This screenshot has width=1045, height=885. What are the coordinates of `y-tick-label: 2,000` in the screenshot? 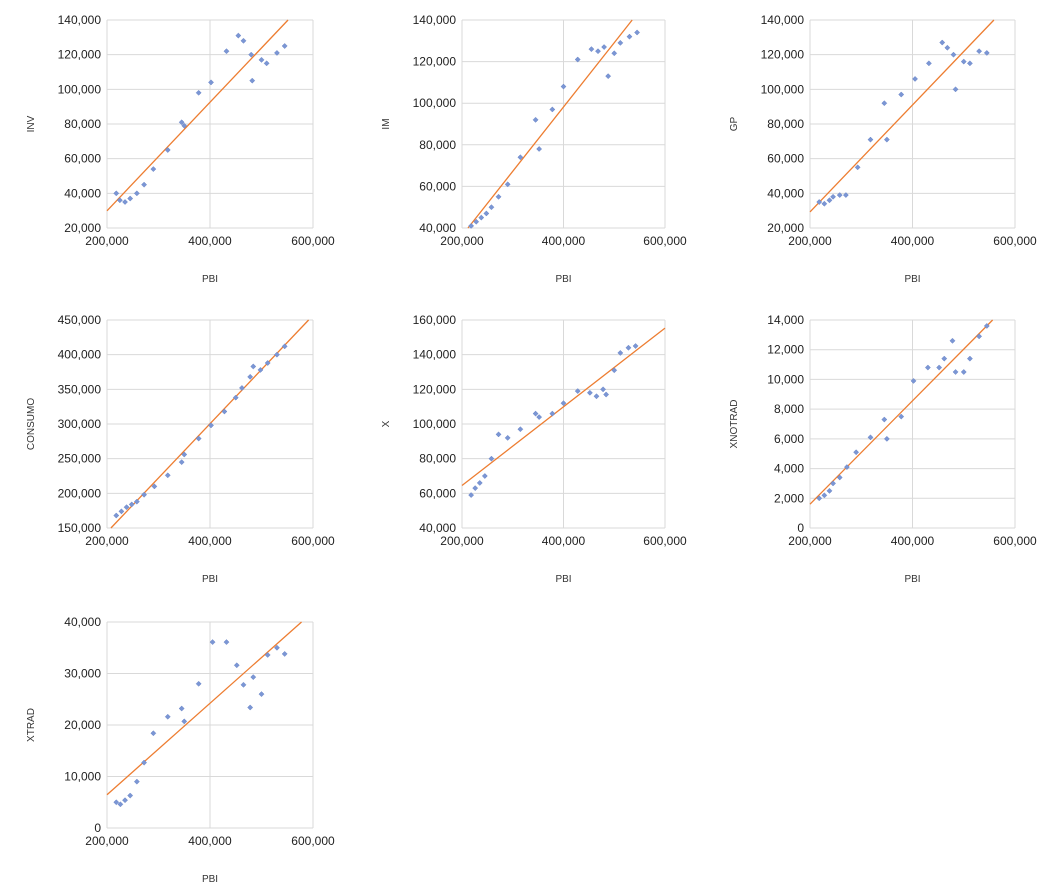 It's located at (789, 498).